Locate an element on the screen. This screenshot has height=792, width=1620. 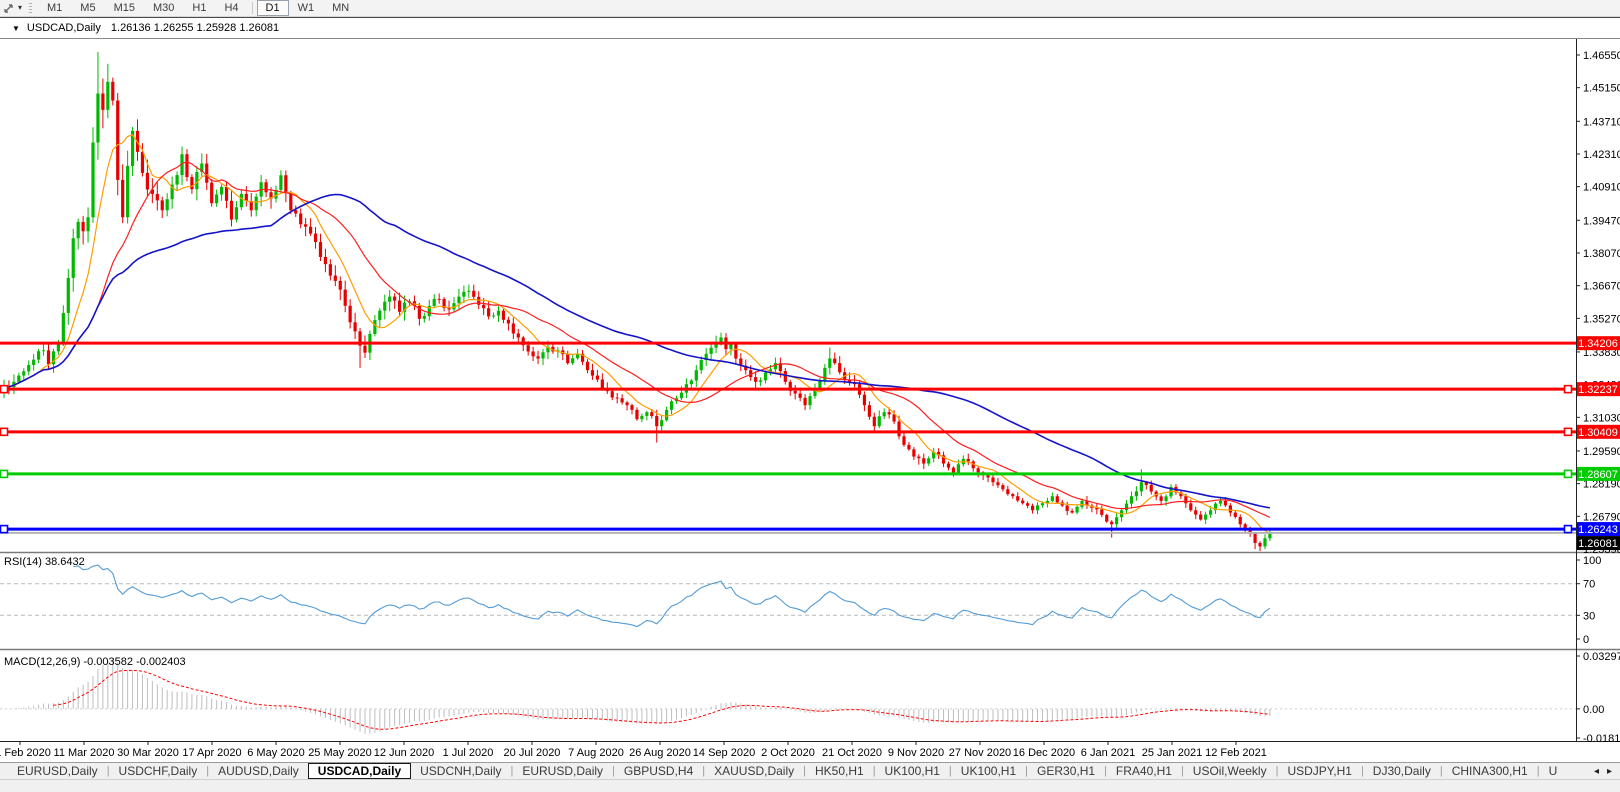
timeframe-button-M5: M5 is located at coordinates (88, 8).